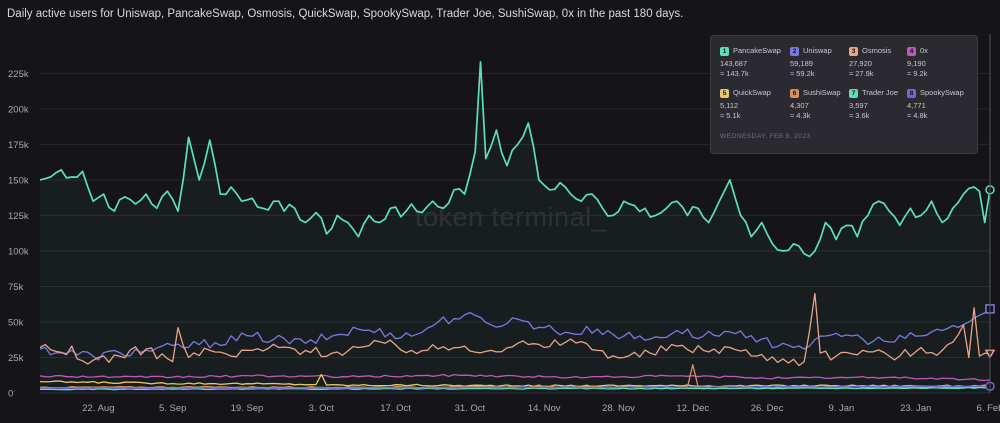 Image resolution: width=1000 pixels, height=423 pixels. Describe the element at coordinates (511, 217) in the screenshot. I see `watermark: token terminal_` at that location.